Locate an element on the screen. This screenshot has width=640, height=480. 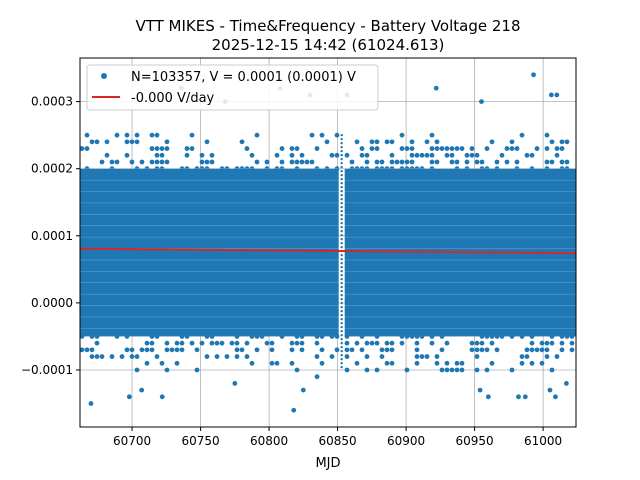
legend-label-points: N=103357, V = 0.0001 (0.0001) V is located at coordinates (243, 77).